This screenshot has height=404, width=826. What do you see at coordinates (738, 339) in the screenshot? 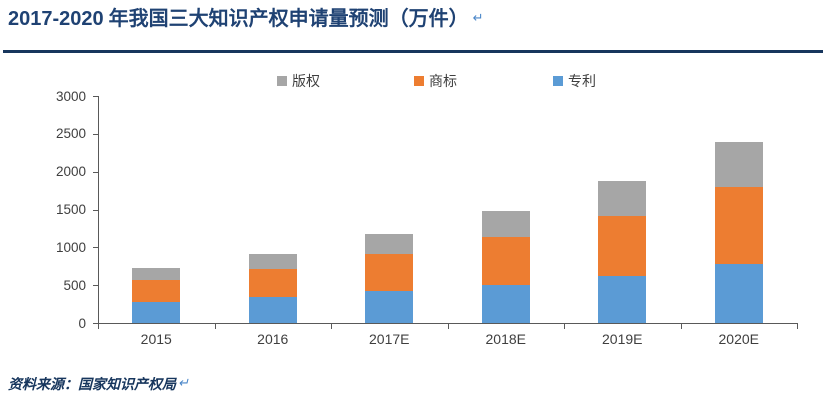
I see `x-axis-category-label: 2020E` at bounding box center [738, 339].